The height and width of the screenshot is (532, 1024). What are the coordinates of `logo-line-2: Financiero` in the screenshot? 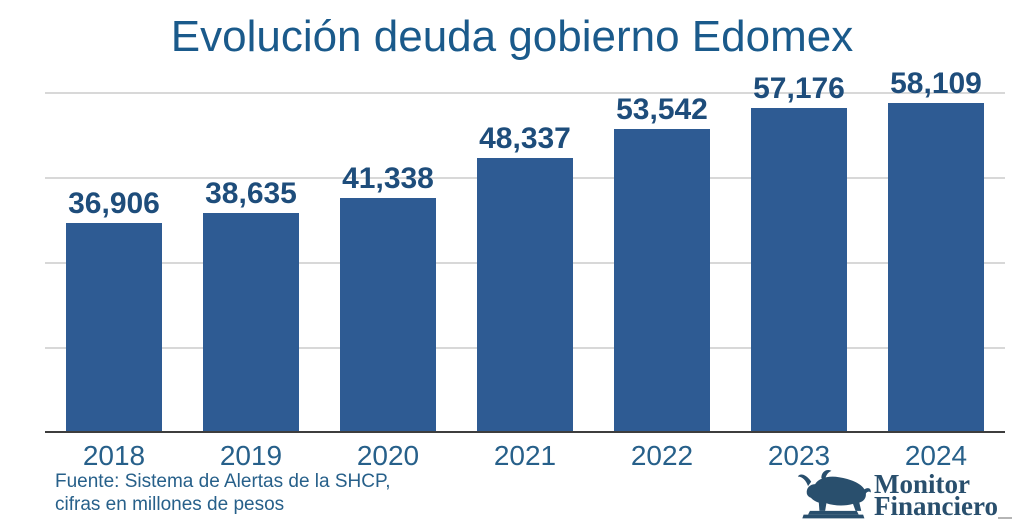 It's located at (936, 506).